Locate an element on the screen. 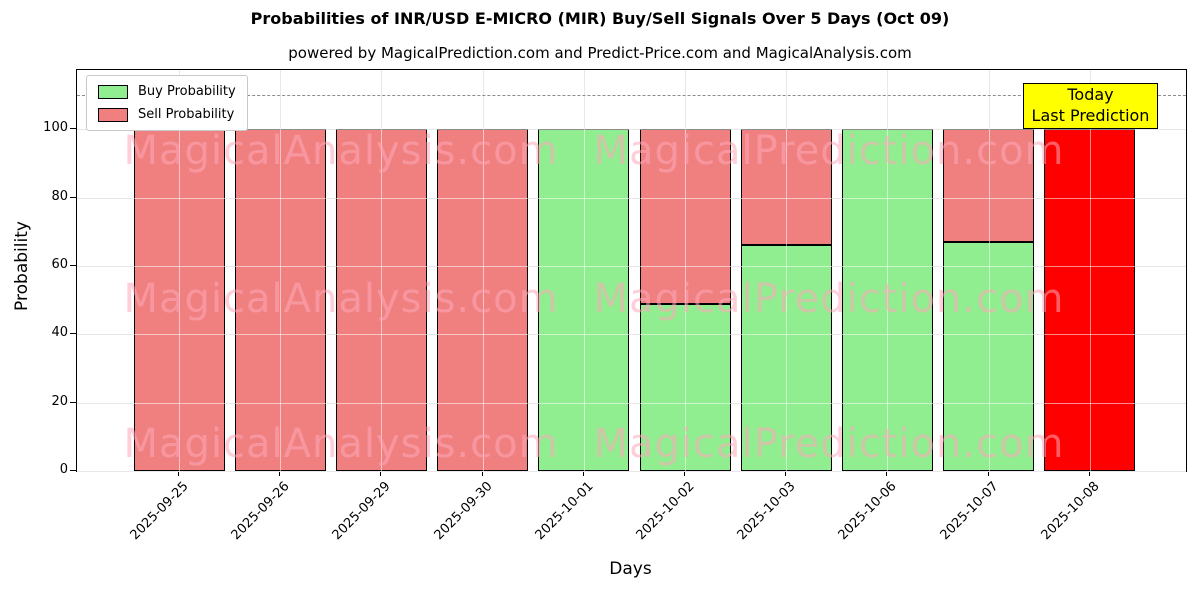  y-tick-label: 0 is located at coordinates (63, 469).